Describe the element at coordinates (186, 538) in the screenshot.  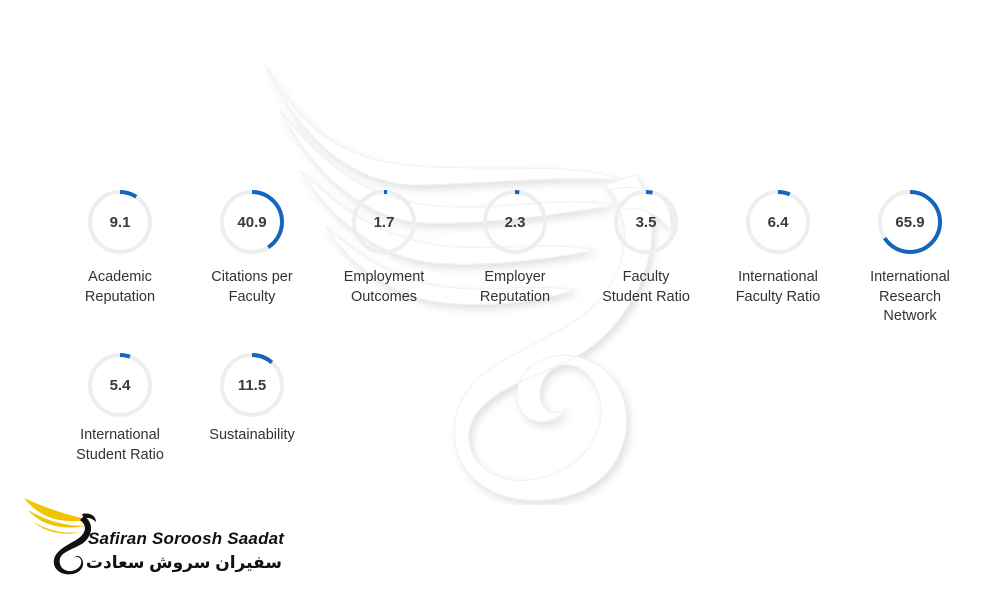
I see `brand-name-en: Safiran Soroosh Saadat` at that location.